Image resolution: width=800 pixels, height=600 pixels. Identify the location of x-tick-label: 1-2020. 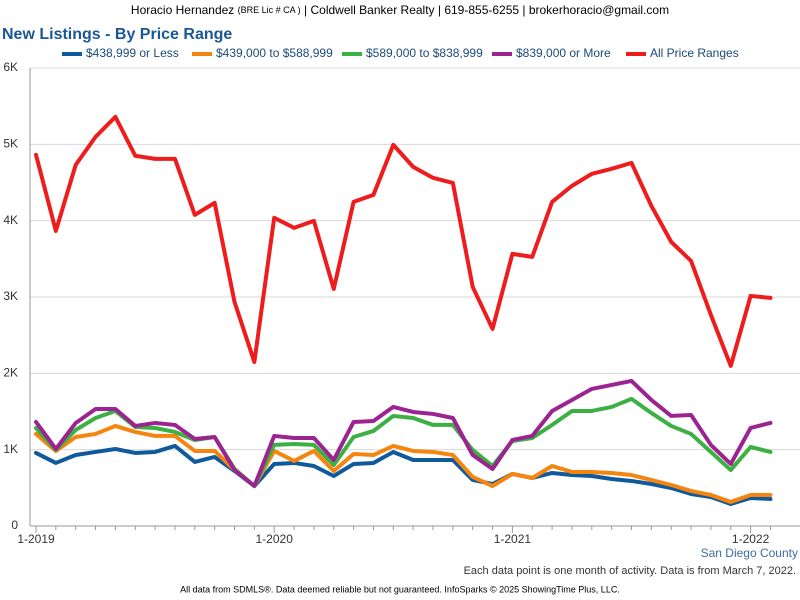
(275, 539).